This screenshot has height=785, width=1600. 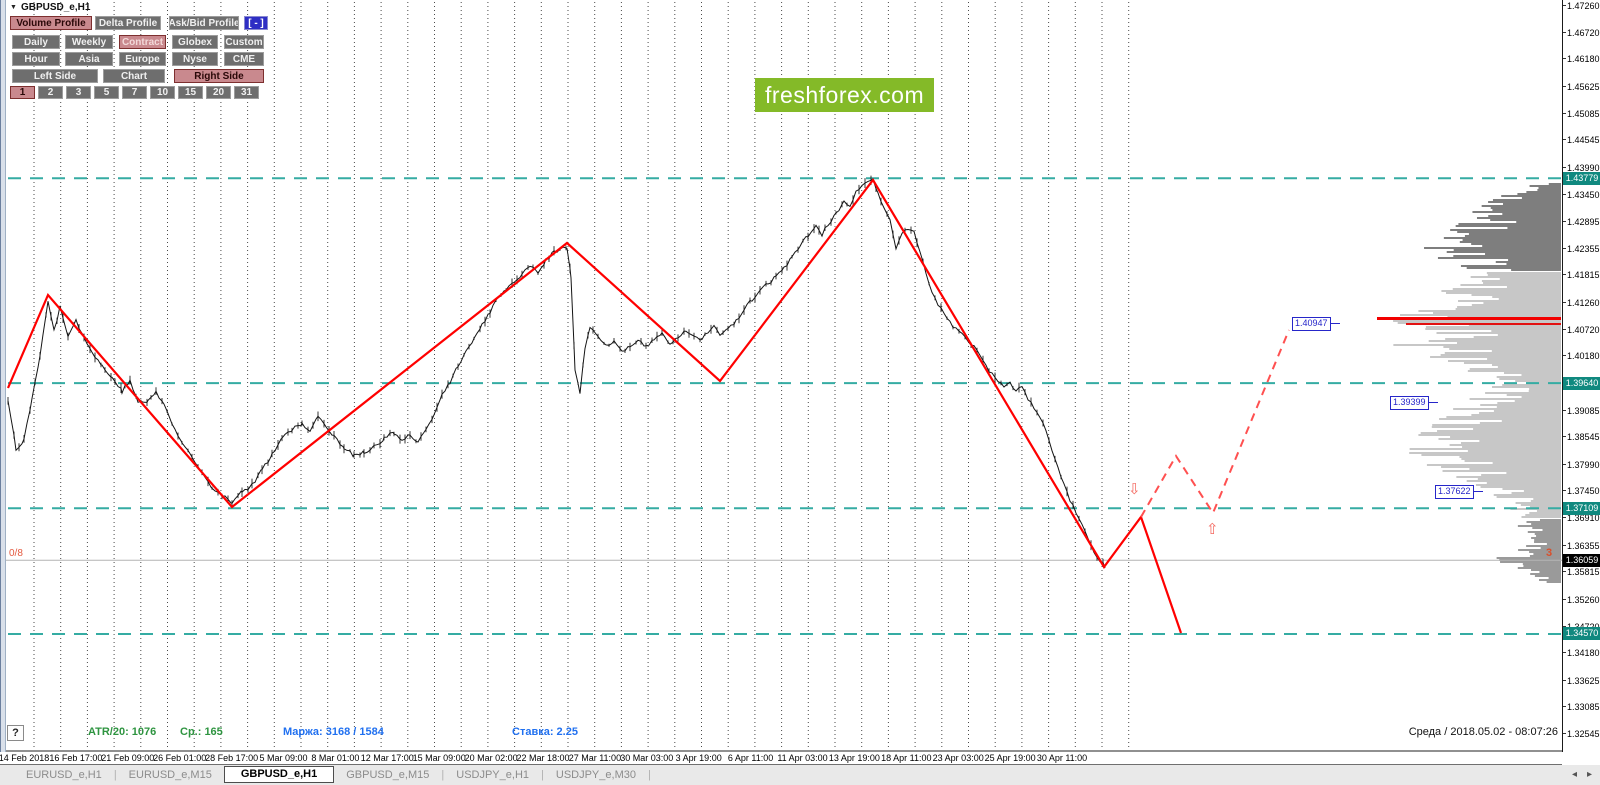 I want to click on level-price-box: 1.39640, so click(x=1581, y=383).